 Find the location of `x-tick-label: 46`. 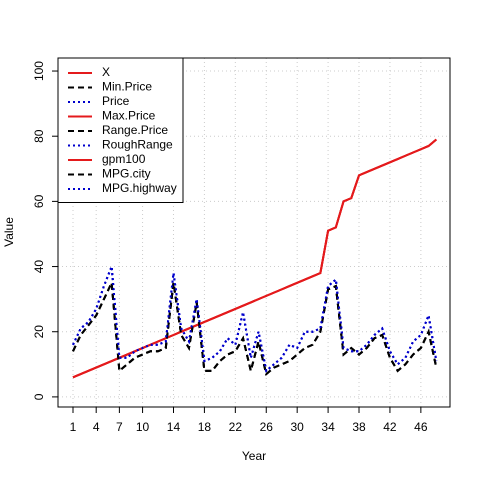

x-tick-label: 46 is located at coordinates (421, 427).